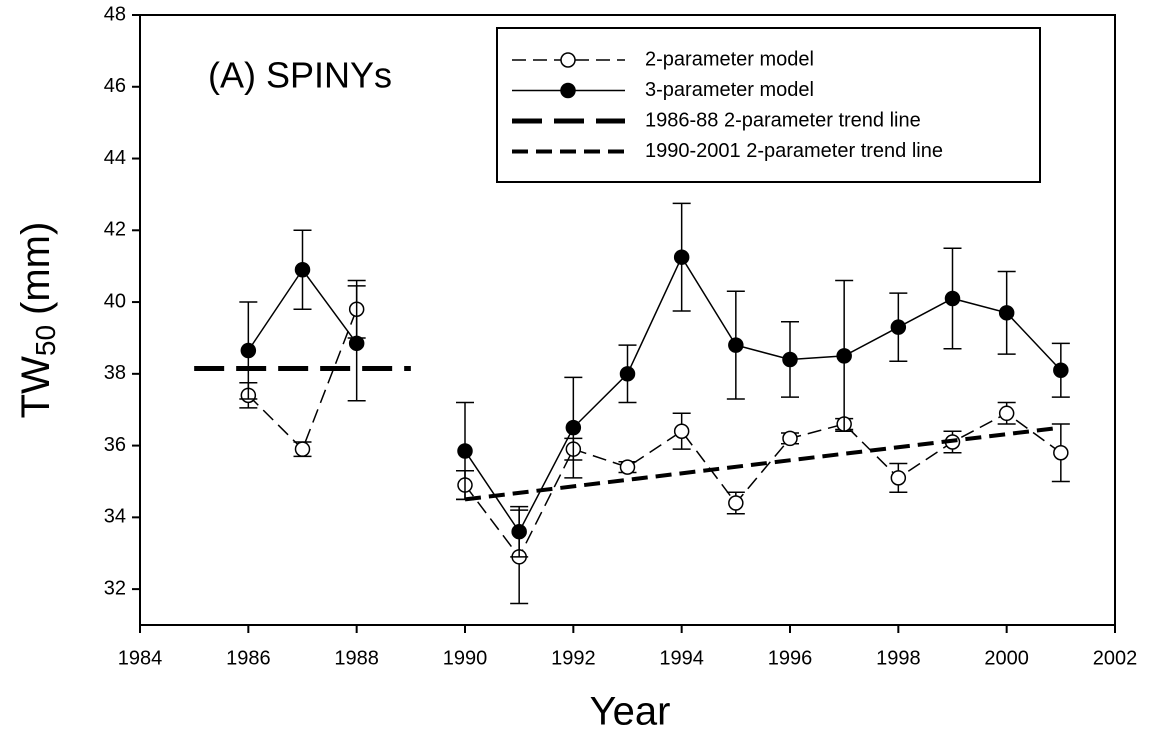 Image resolution: width=1154 pixels, height=734 pixels. I want to click on x-tick-label: 1994, so click(681, 658).